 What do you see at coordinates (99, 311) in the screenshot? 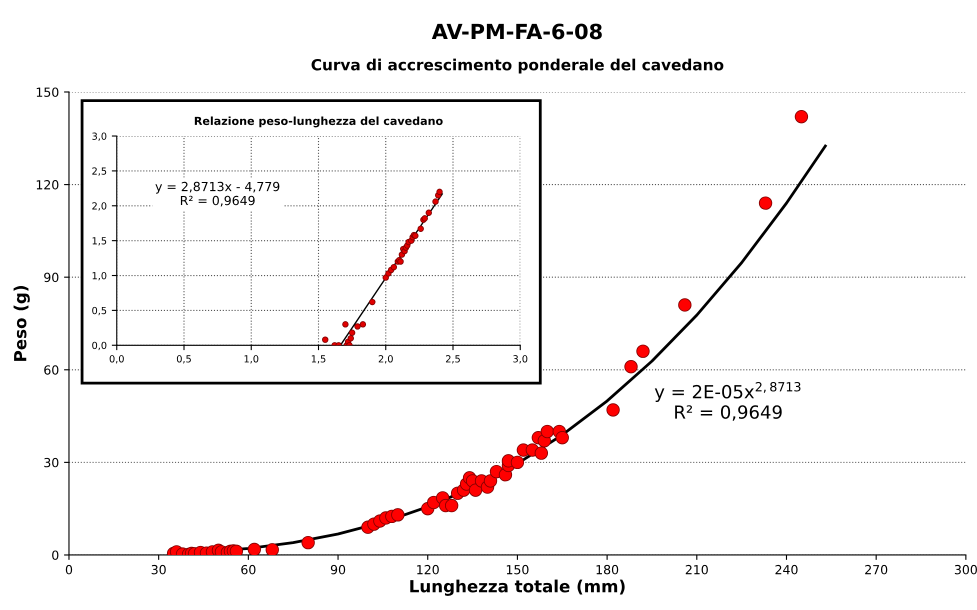
I see `y-tick-label: 0,5` at bounding box center [99, 311].